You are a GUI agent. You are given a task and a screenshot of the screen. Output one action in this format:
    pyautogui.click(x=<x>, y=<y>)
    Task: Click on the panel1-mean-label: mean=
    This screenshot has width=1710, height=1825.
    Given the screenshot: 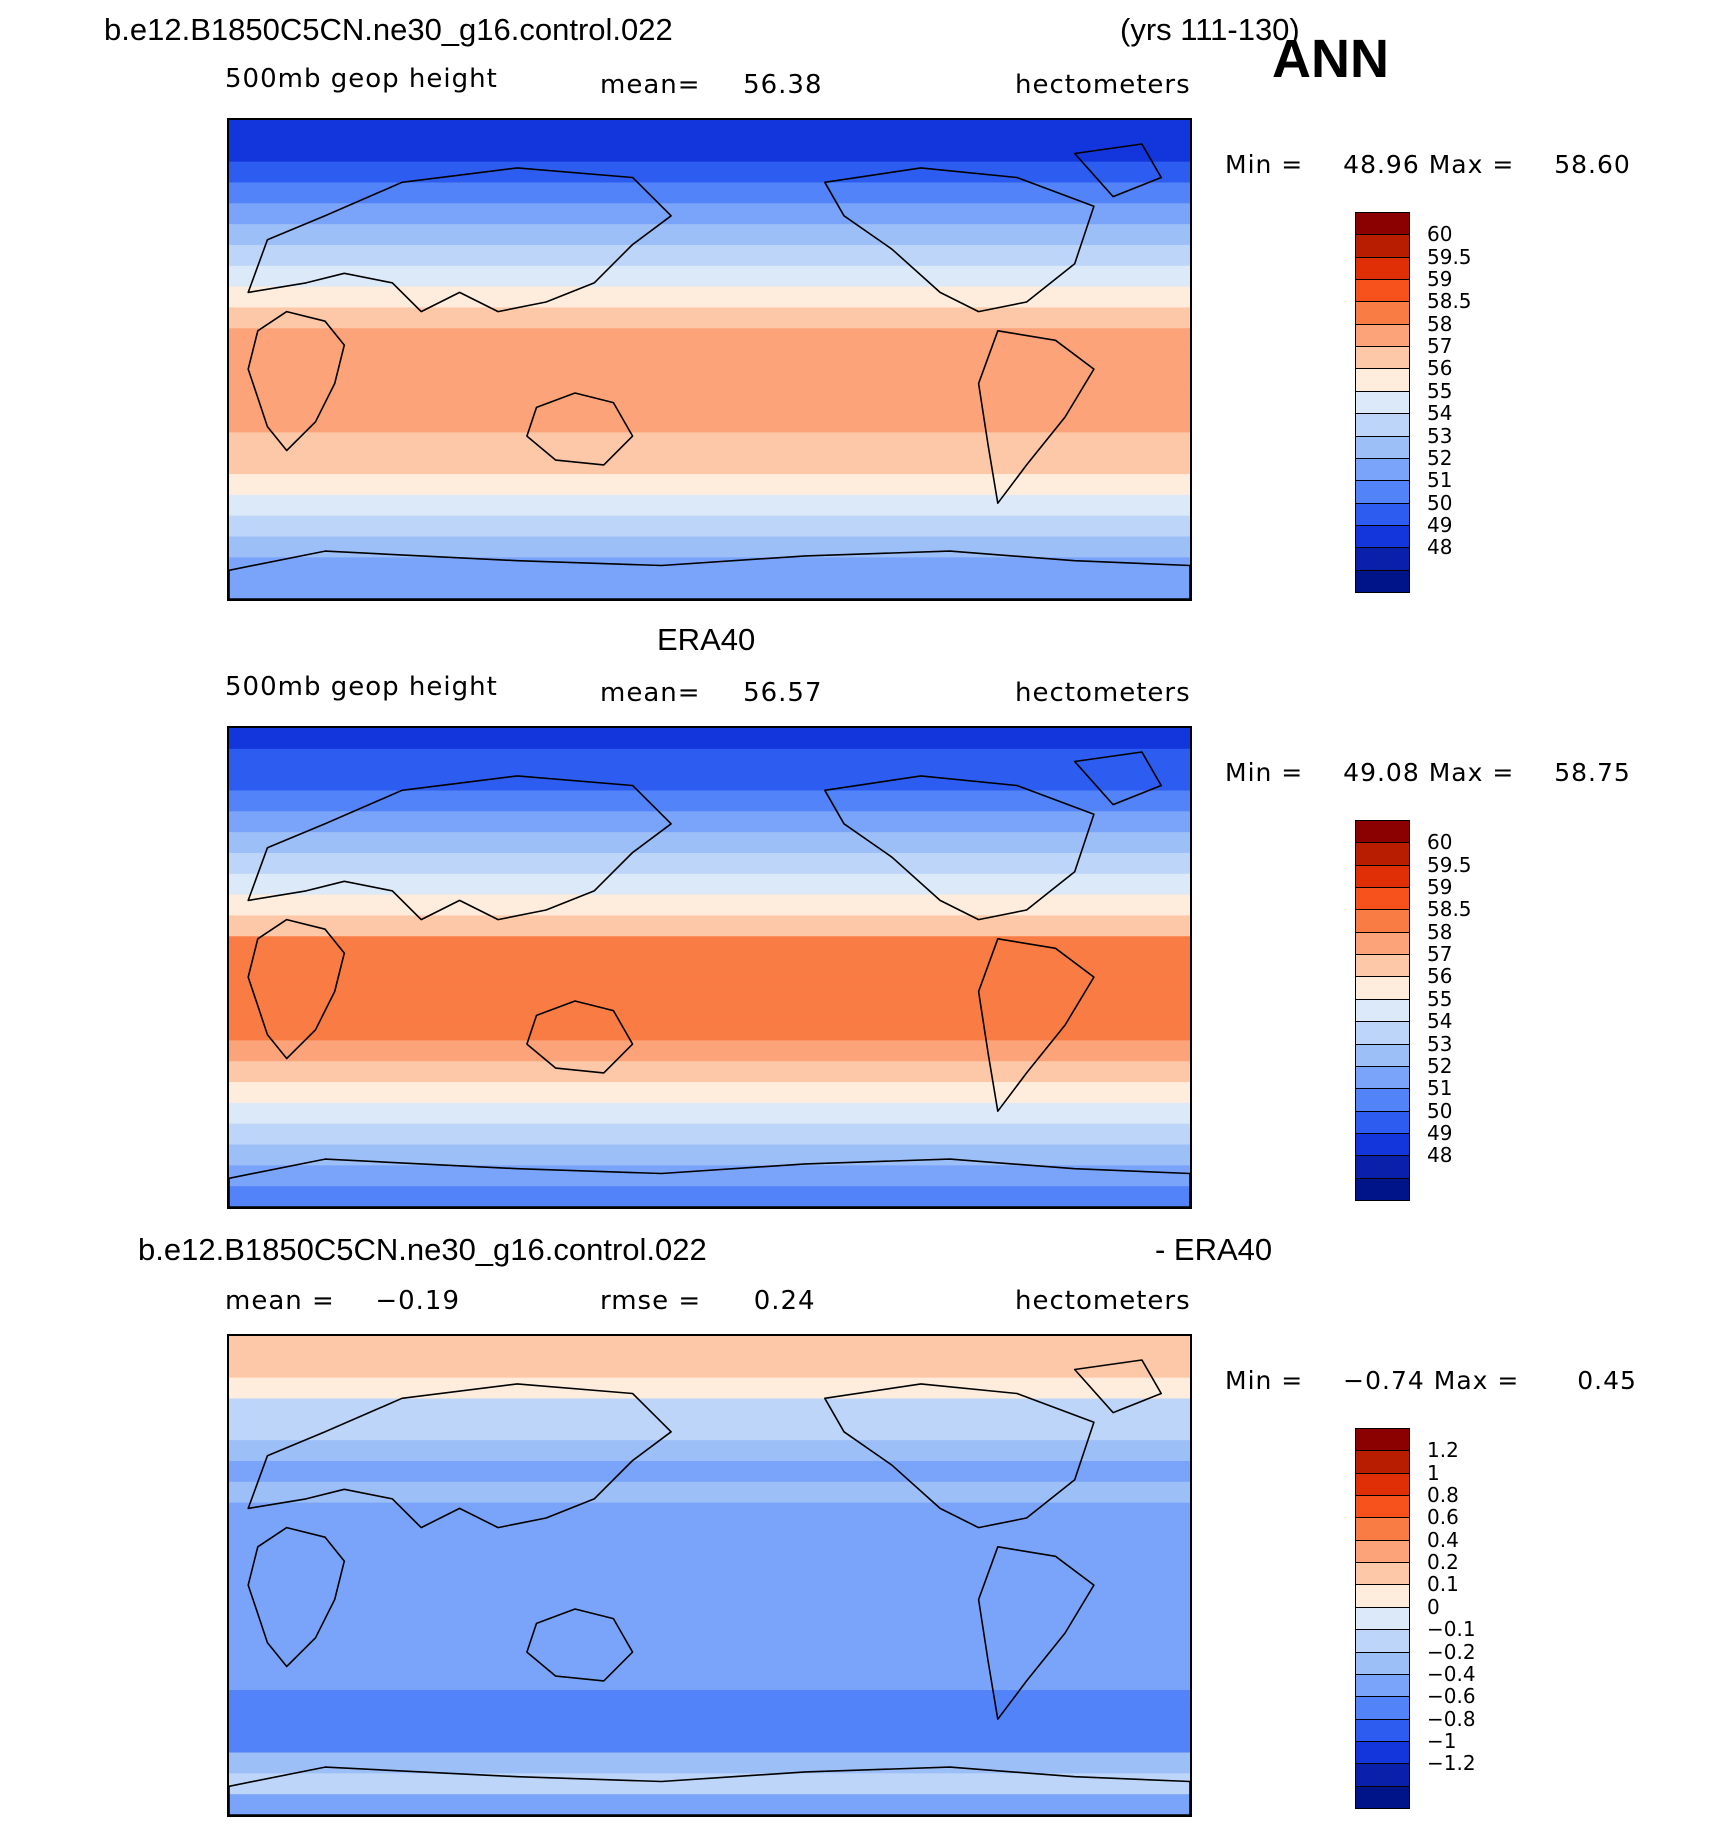 What is the action you would take?
    pyautogui.click(x=650, y=85)
    